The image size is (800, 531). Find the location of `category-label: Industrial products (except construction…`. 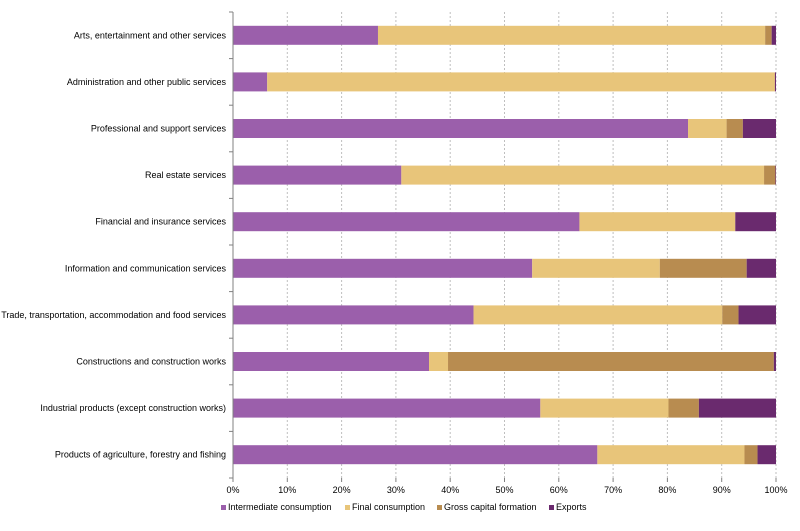

category-label: Industrial products (except construction… is located at coordinates (133, 408).